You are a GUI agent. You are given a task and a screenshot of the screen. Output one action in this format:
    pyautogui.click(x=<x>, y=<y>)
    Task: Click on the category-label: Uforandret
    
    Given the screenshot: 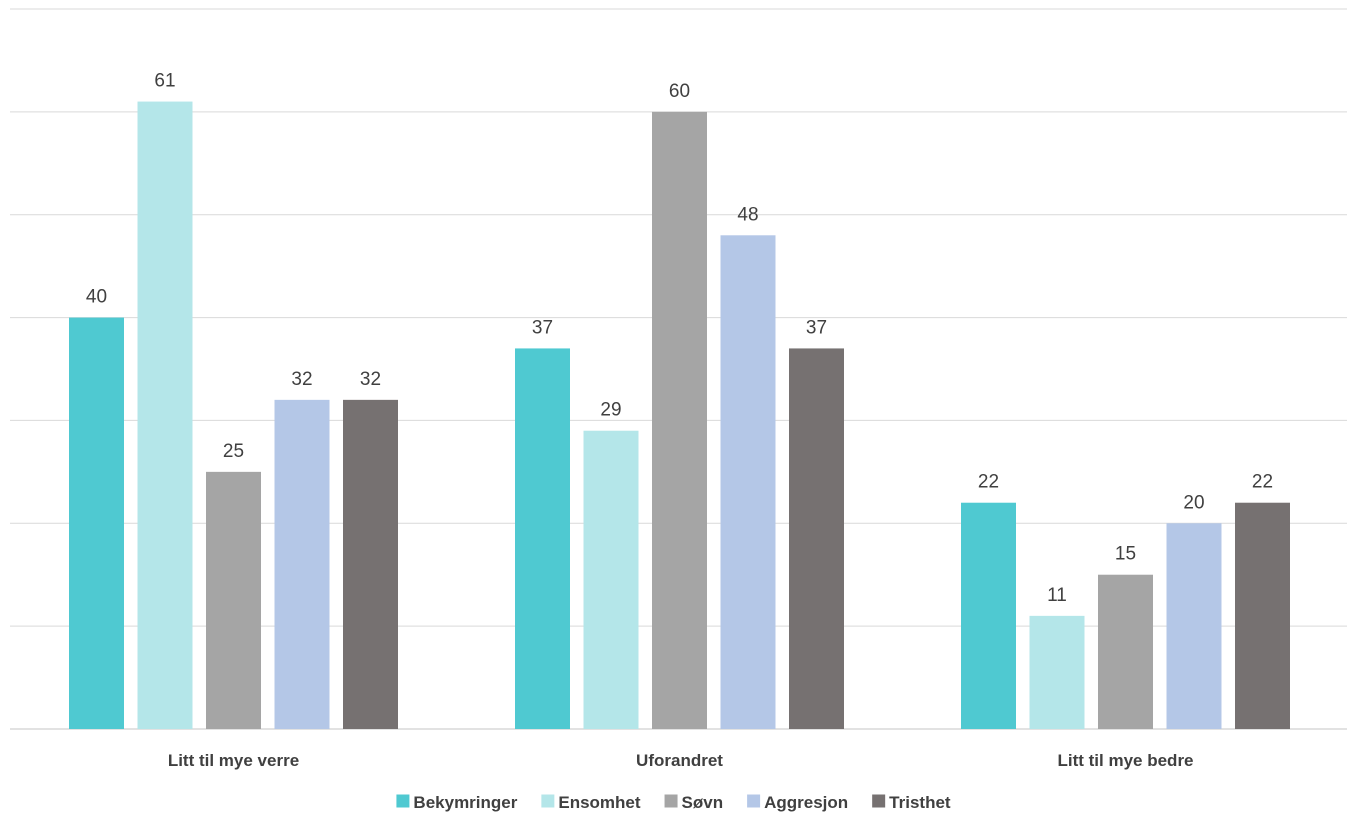 What is the action you would take?
    pyautogui.click(x=679, y=760)
    